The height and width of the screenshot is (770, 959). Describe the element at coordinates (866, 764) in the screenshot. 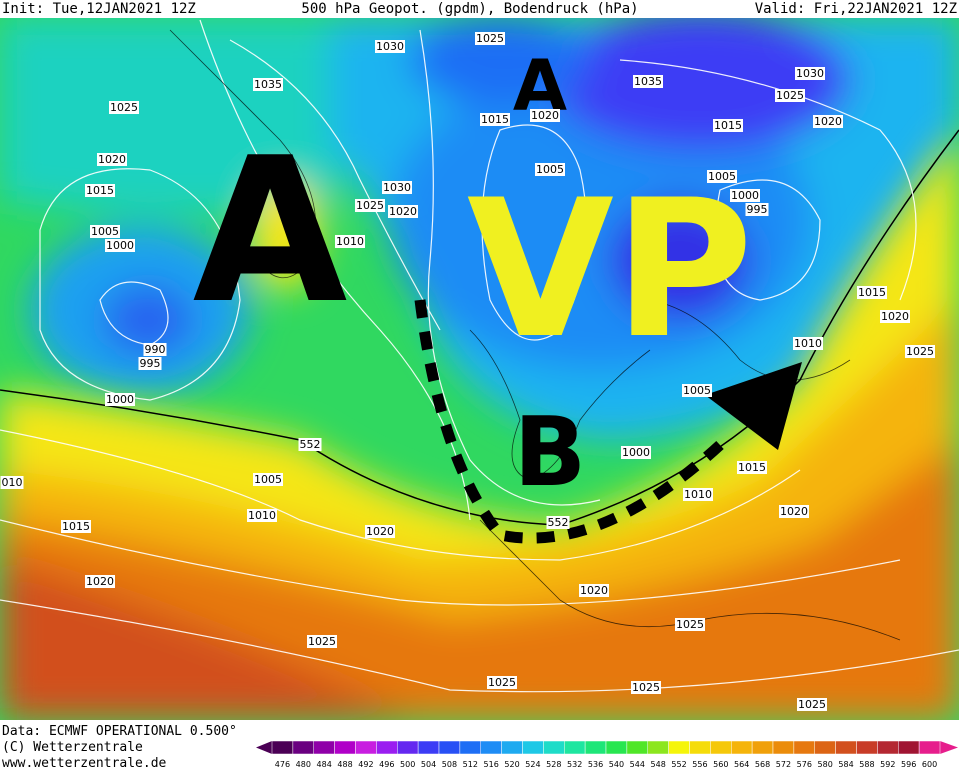

I see `colorbar-tick-label: 588` at that location.